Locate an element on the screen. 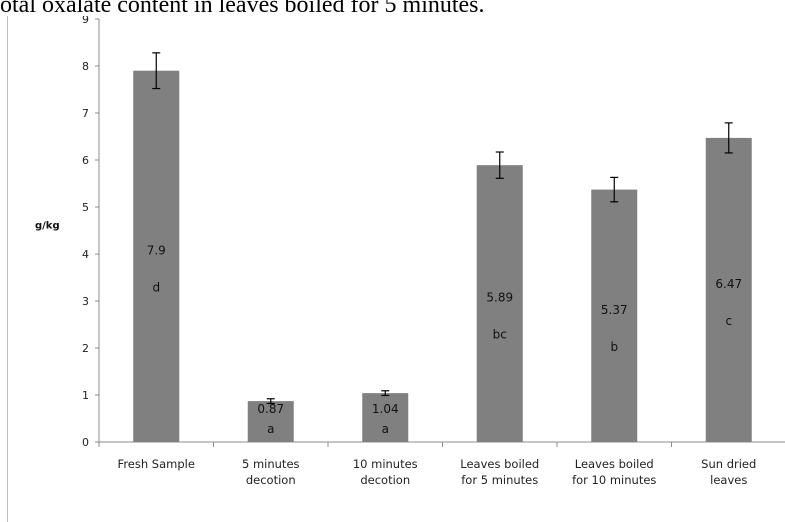 This screenshot has height=522, width=785. data-label: 5.89 is located at coordinates (499, 298).